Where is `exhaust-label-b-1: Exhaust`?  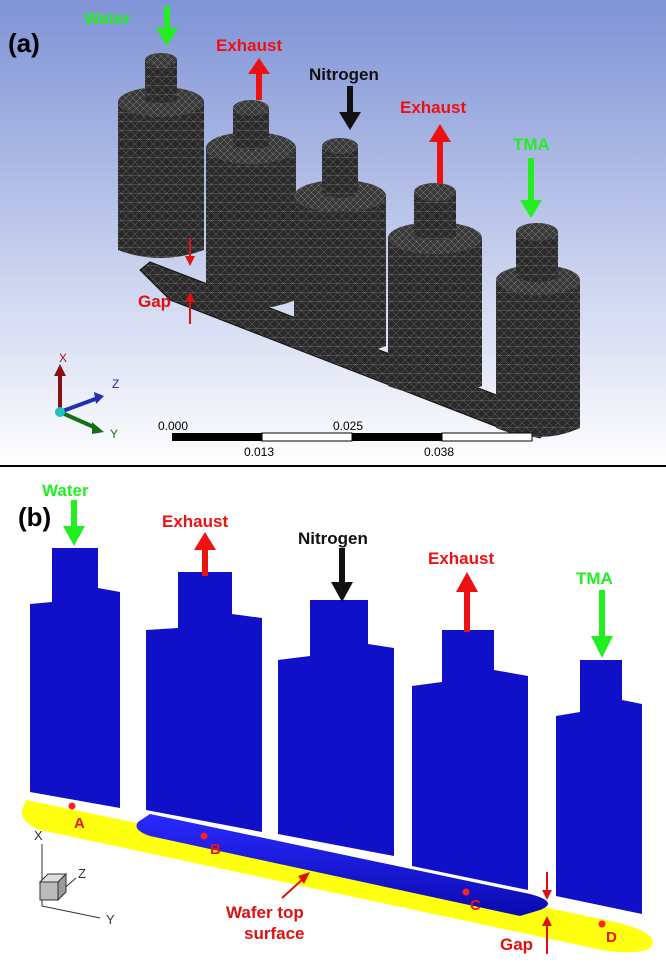
exhaust-label-b-1: Exhaust is located at coordinates (195, 521).